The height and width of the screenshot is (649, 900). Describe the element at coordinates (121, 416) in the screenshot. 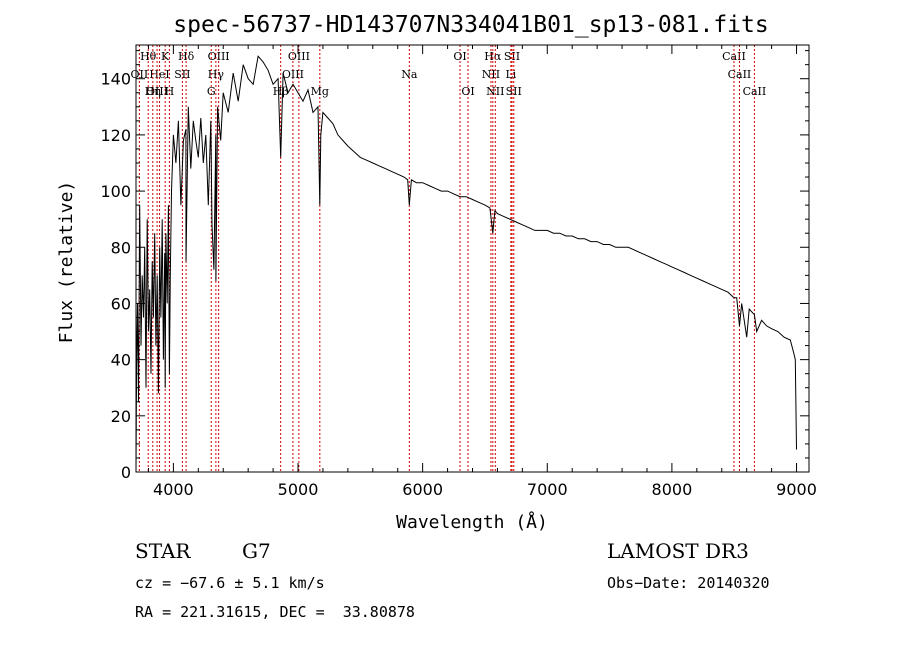

I see `y-tick-label: 20` at that location.